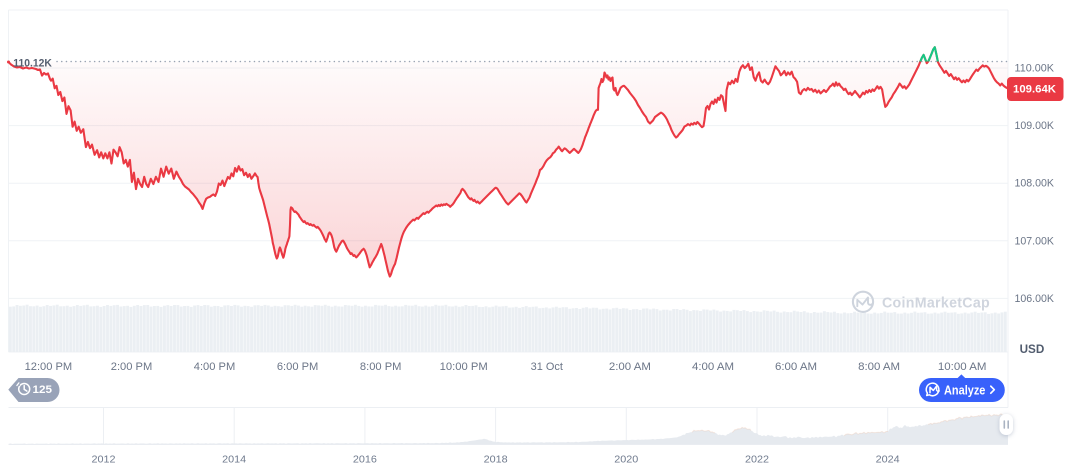  I want to click on svg-text: 10:00 AM, so click(962, 367).